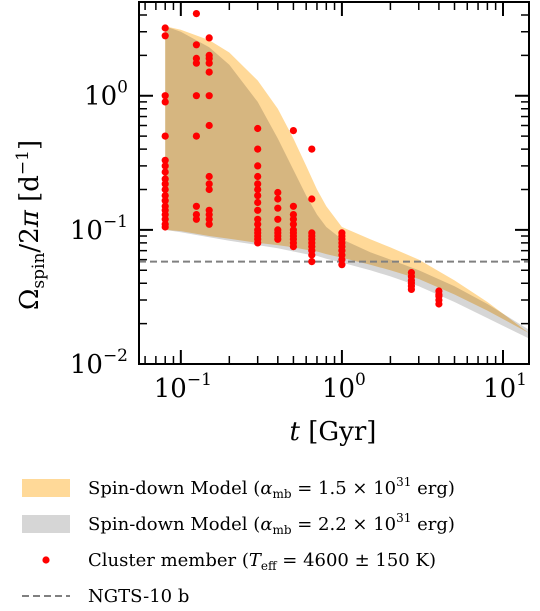  What do you see at coordinates (99, 229) in the screenshot?
I see `y-tick-label: 10⁻¹` at bounding box center [99, 229].